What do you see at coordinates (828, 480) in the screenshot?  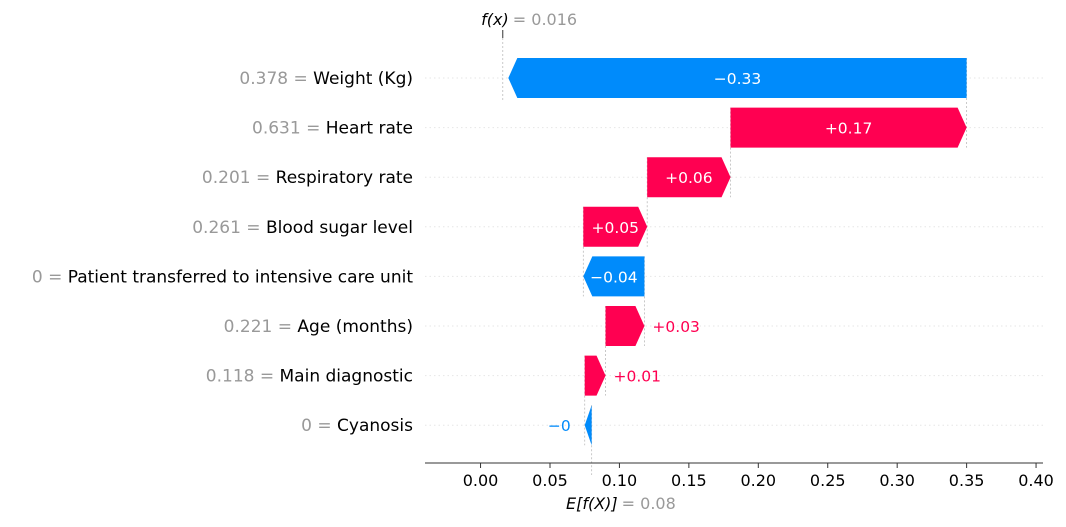 I see `x-tick-label: 0.25` at bounding box center [828, 480].